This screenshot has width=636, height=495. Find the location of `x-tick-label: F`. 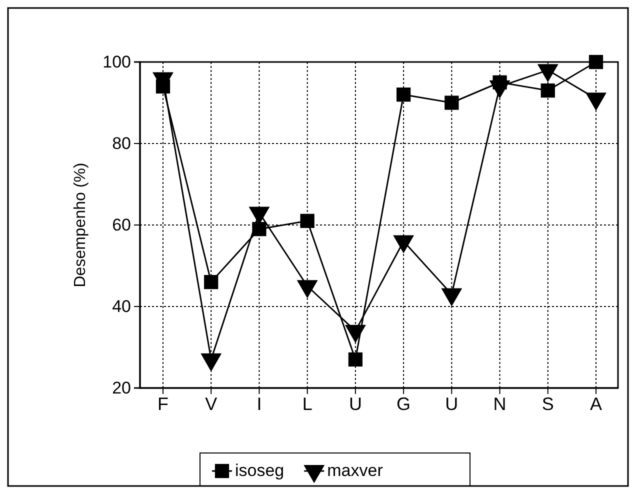

x-tick-label: F is located at coordinates (163, 404).